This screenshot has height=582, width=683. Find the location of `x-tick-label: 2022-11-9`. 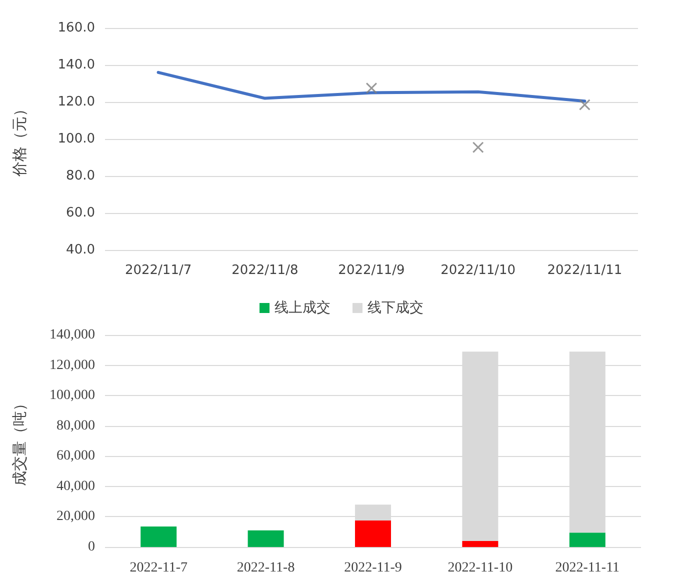

x-tick-label: 2022-11-9 is located at coordinates (373, 568).